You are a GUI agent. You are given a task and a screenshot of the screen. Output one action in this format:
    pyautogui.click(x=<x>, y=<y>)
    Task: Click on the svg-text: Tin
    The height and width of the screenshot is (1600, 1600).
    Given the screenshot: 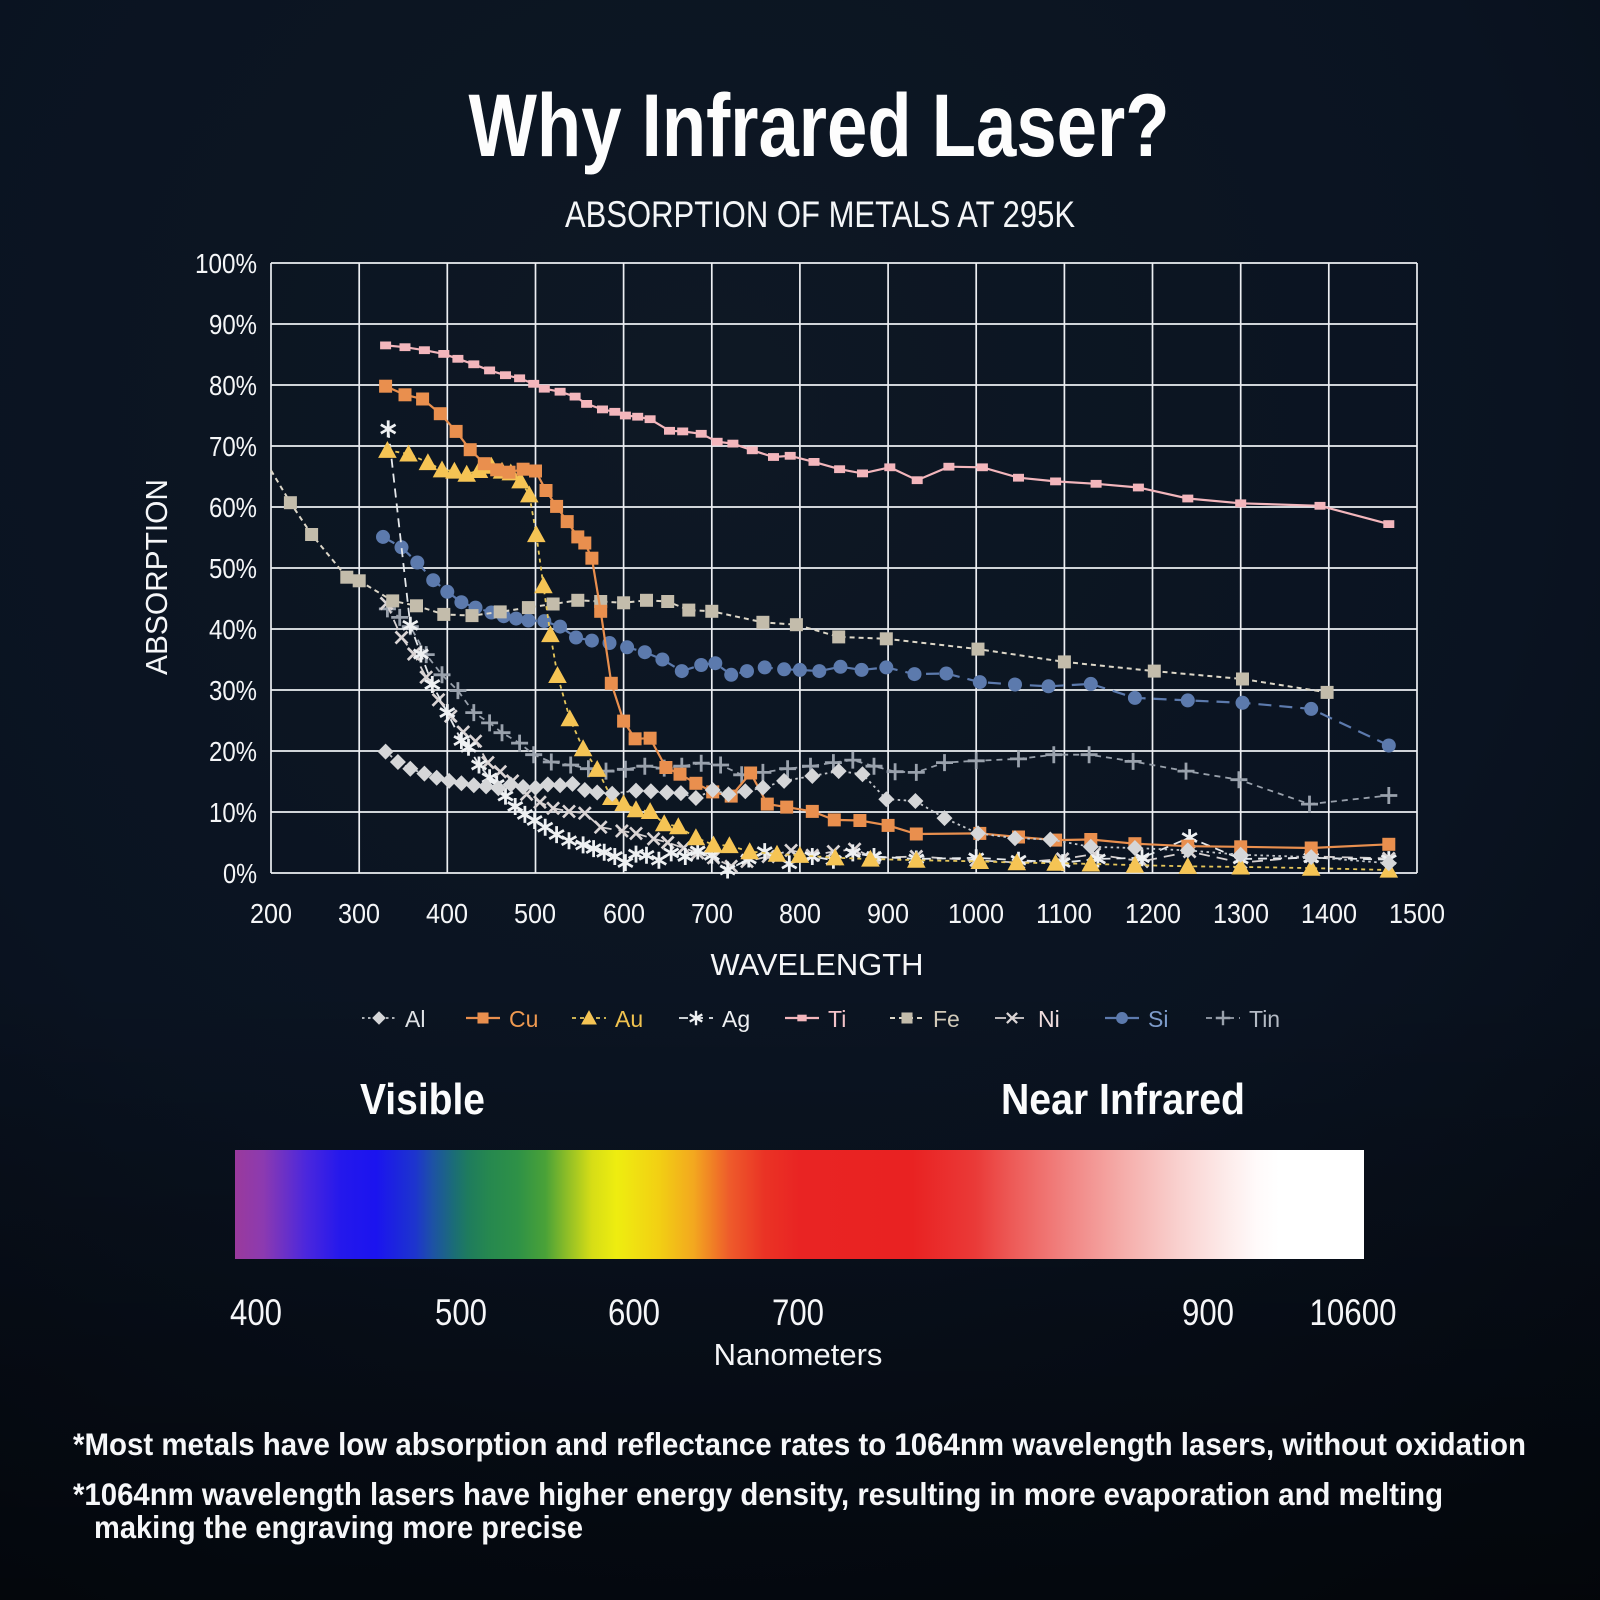 What is the action you would take?
    pyautogui.click(x=1264, y=1019)
    